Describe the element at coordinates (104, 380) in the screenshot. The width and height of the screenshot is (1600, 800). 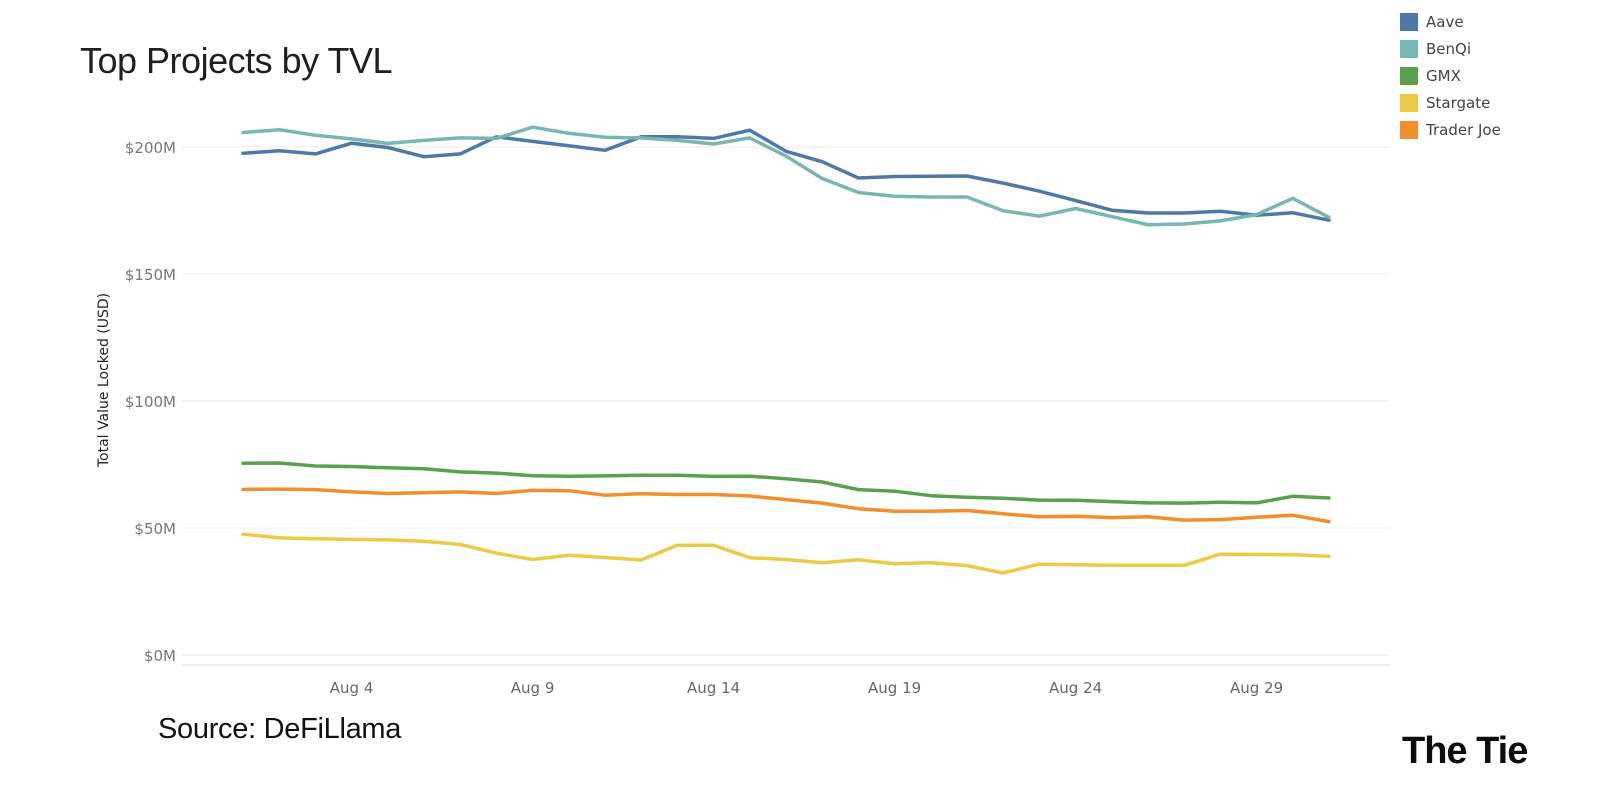
I see `y-axis-label: Total Value Locked (USD)` at that location.